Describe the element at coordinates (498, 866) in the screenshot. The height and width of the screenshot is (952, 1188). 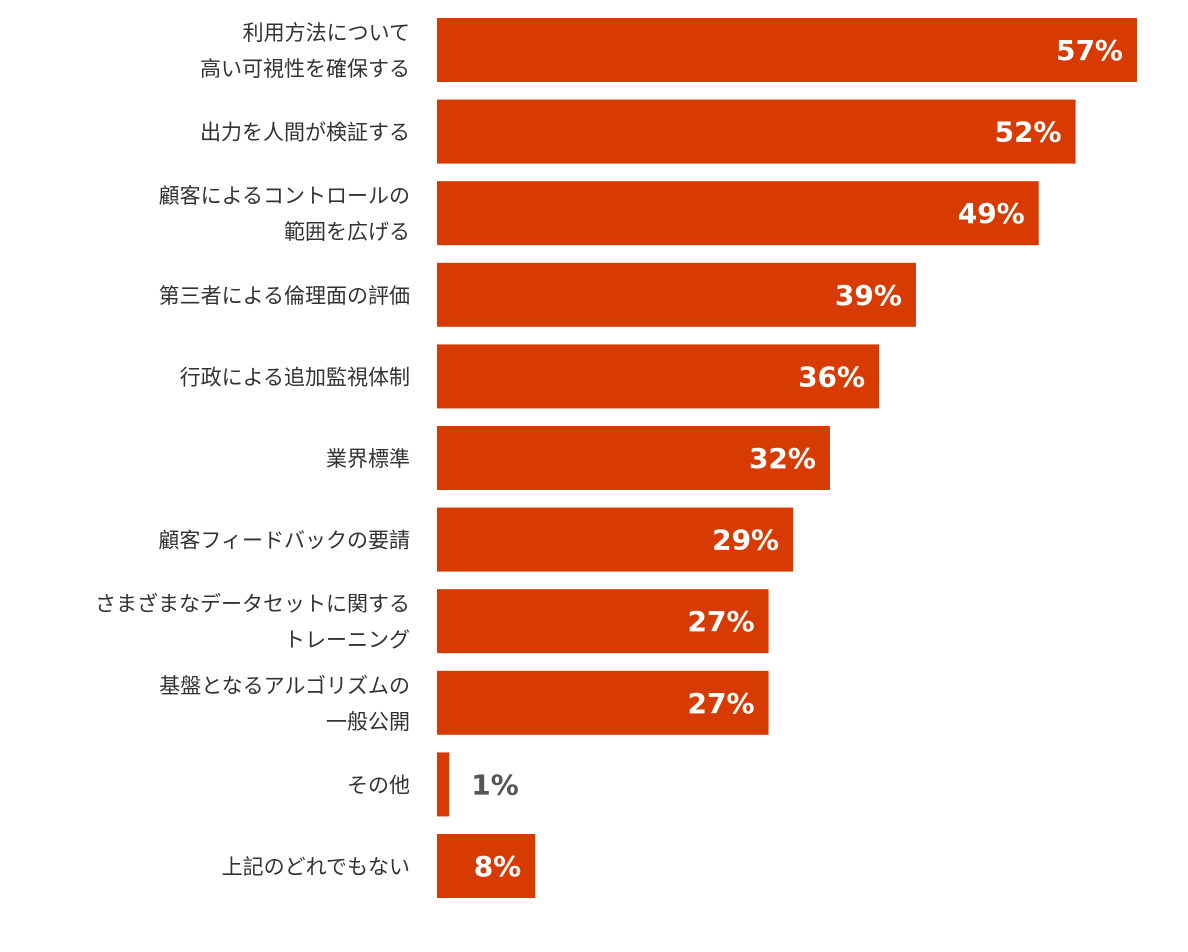
I see `value-label-10: 8%` at that location.